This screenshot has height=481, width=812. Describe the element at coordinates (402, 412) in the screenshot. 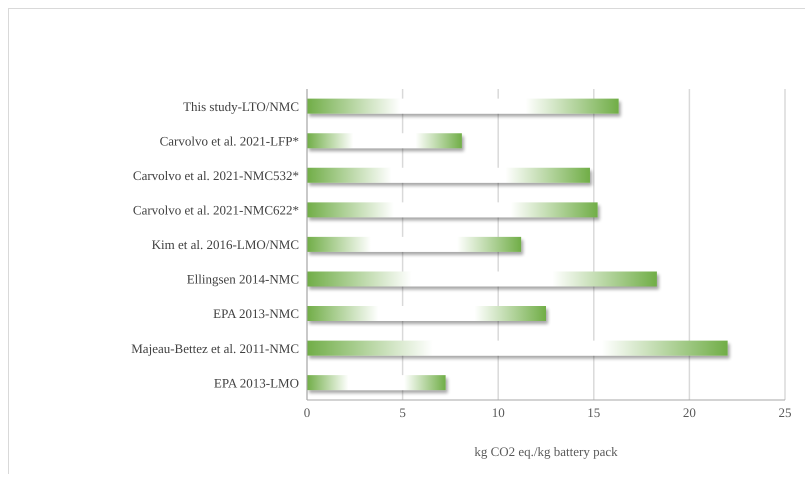

I see `x-tick-label: 5` at that location.